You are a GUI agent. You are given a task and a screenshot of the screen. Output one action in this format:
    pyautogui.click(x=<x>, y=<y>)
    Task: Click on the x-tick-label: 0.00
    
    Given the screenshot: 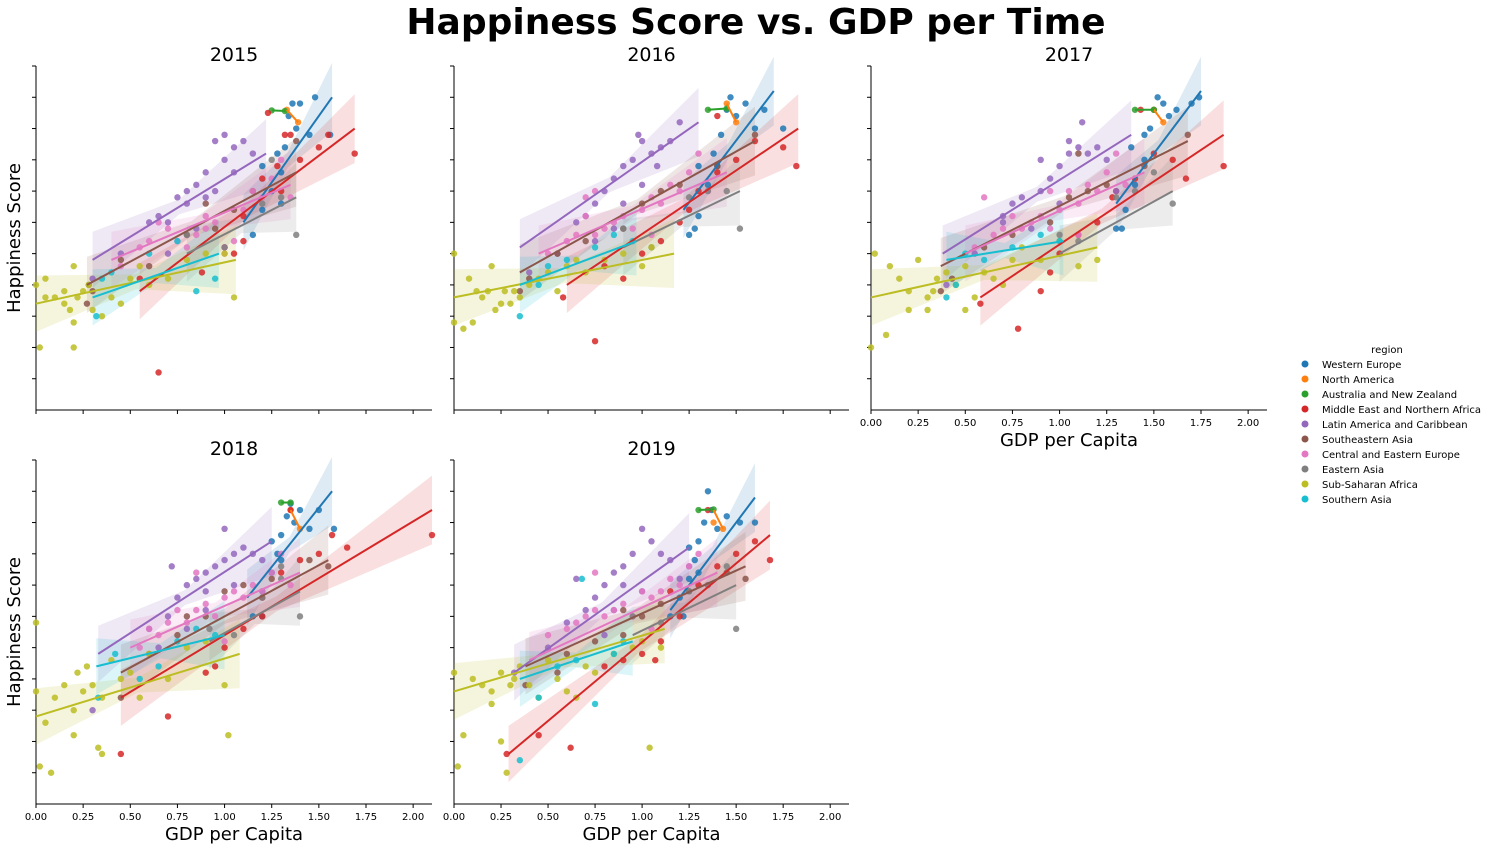 What is the action you would take?
    pyautogui.click(x=871, y=423)
    